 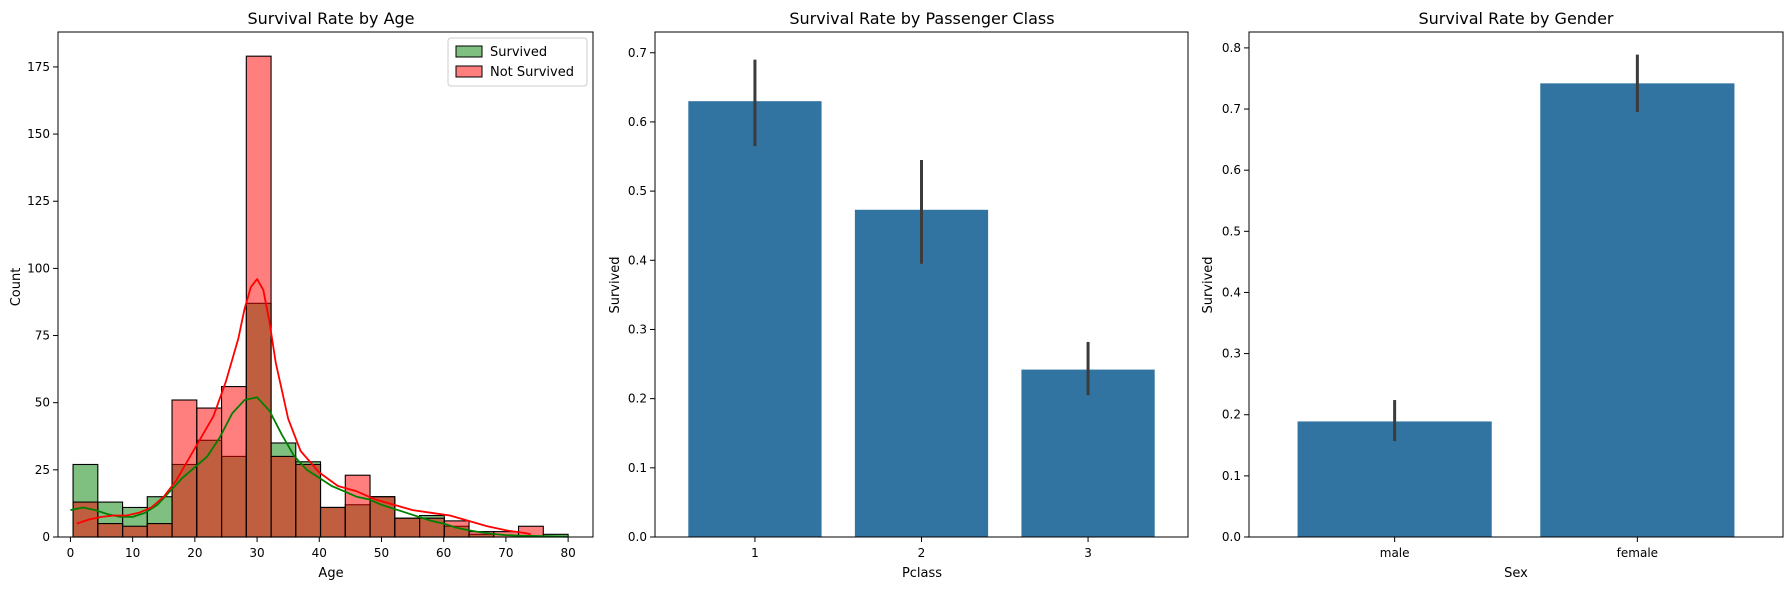 What do you see at coordinates (443, 553) in the screenshot?
I see `x-tick-label: 60` at bounding box center [443, 553].